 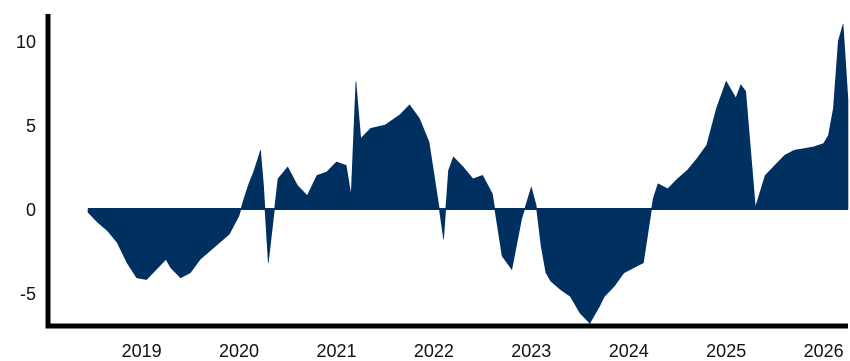 I want to click on x-tick-label: 2025, so click(x=726, y=351).